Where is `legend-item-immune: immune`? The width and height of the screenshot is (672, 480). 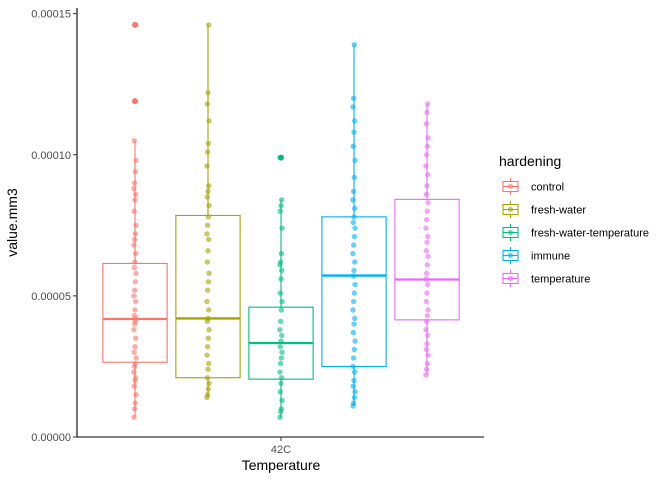
legend-item-immune: immune is located at coordinates (536, 255).